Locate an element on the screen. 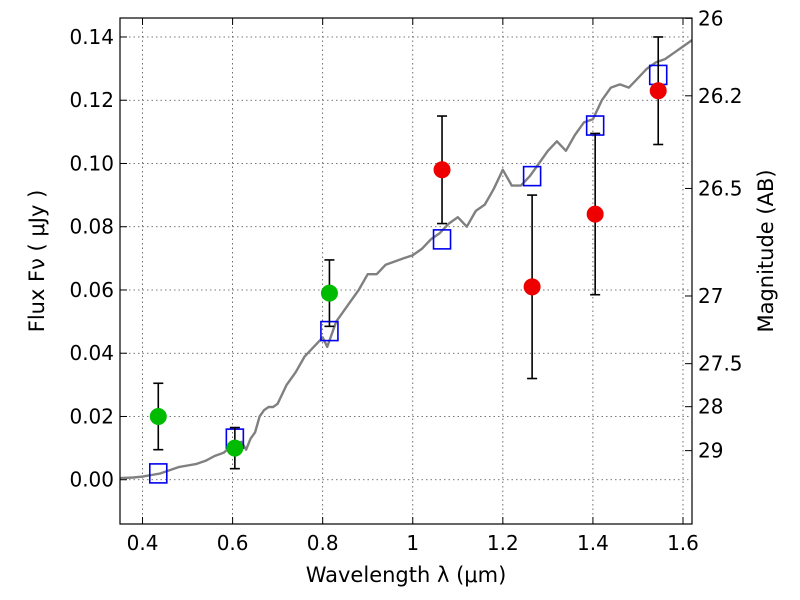  right-tick-label: 26.5 is located at coordinates (720, 188).